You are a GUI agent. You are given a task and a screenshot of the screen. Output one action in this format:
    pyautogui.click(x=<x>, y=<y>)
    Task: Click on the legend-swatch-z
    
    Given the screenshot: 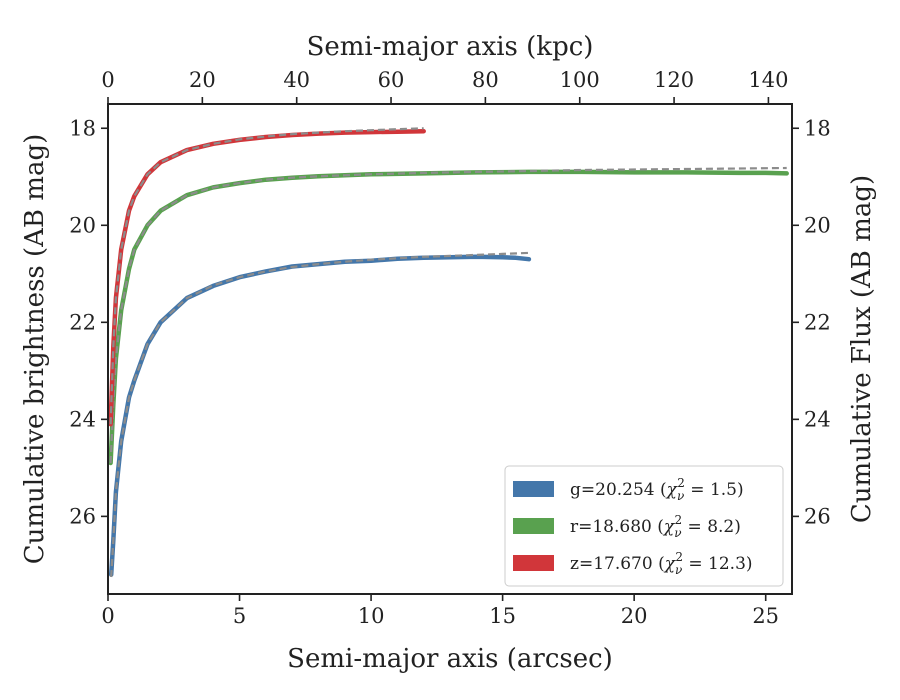 What is the action you would take?
    pyautogui.click(x=533, y=563)
    